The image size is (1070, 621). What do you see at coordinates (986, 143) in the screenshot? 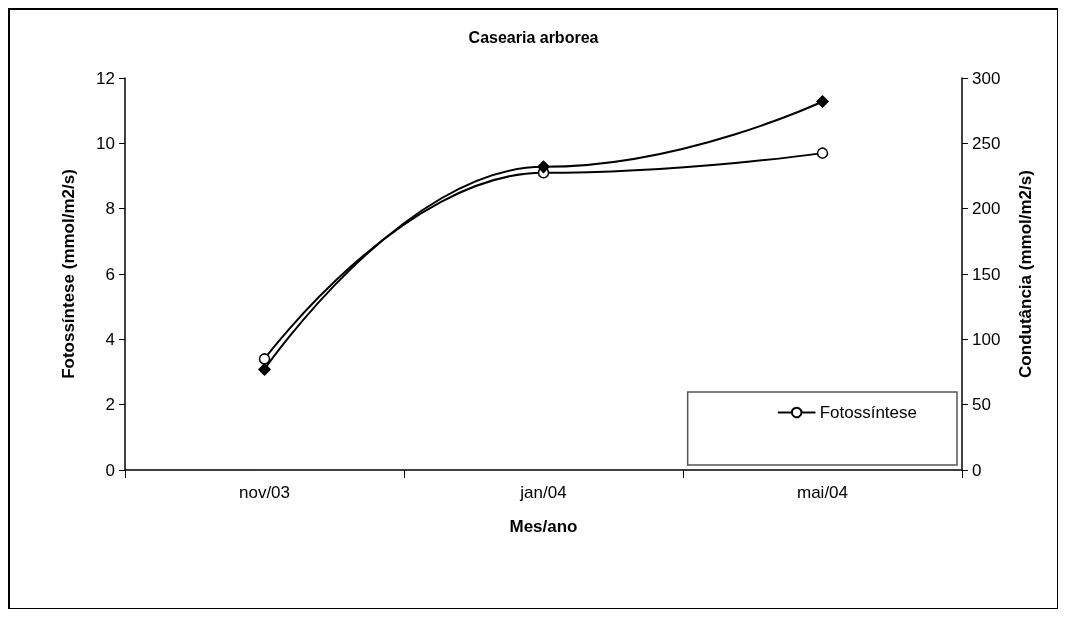
I see `y2-tick-label: 250` at bounding box center [986, 143].